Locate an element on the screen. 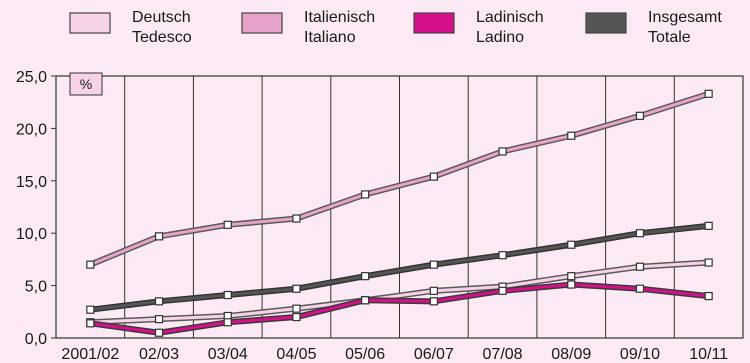  legend-label: Ladino is located at coordinates (500, 37).